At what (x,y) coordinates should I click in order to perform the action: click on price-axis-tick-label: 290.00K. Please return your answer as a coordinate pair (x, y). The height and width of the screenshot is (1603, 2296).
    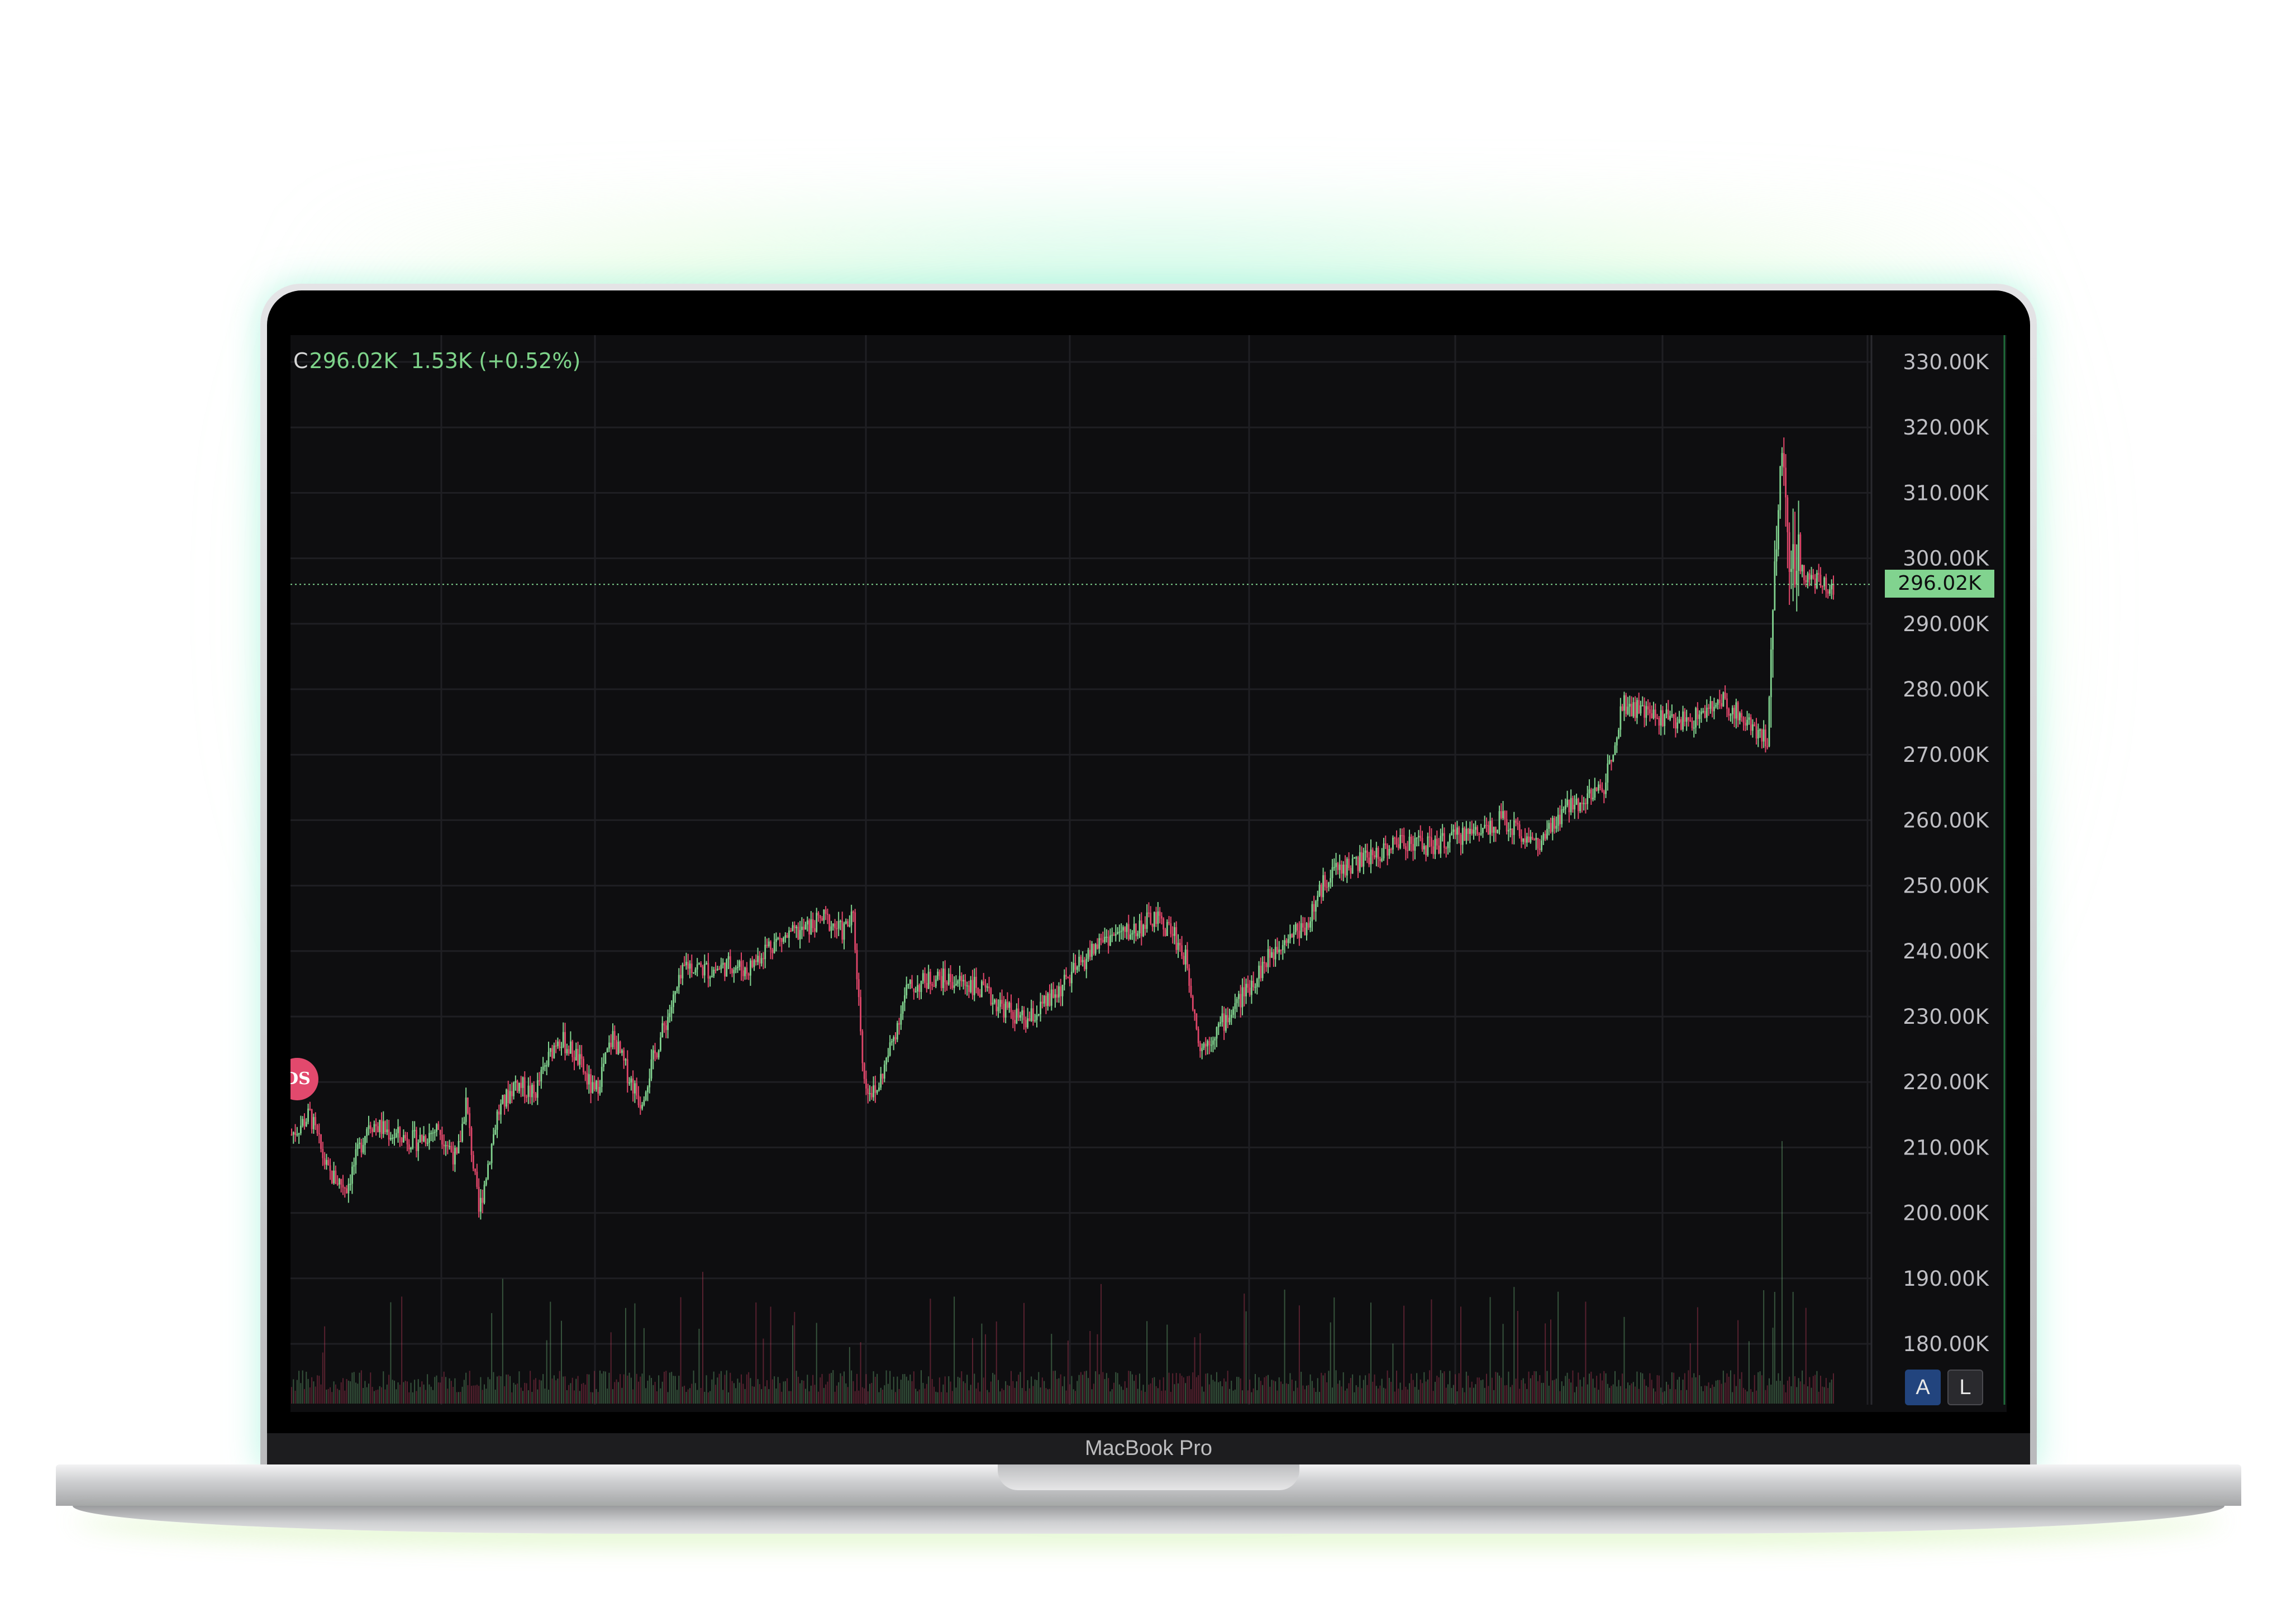
    Looking at the image, I should click on (1946, 624).